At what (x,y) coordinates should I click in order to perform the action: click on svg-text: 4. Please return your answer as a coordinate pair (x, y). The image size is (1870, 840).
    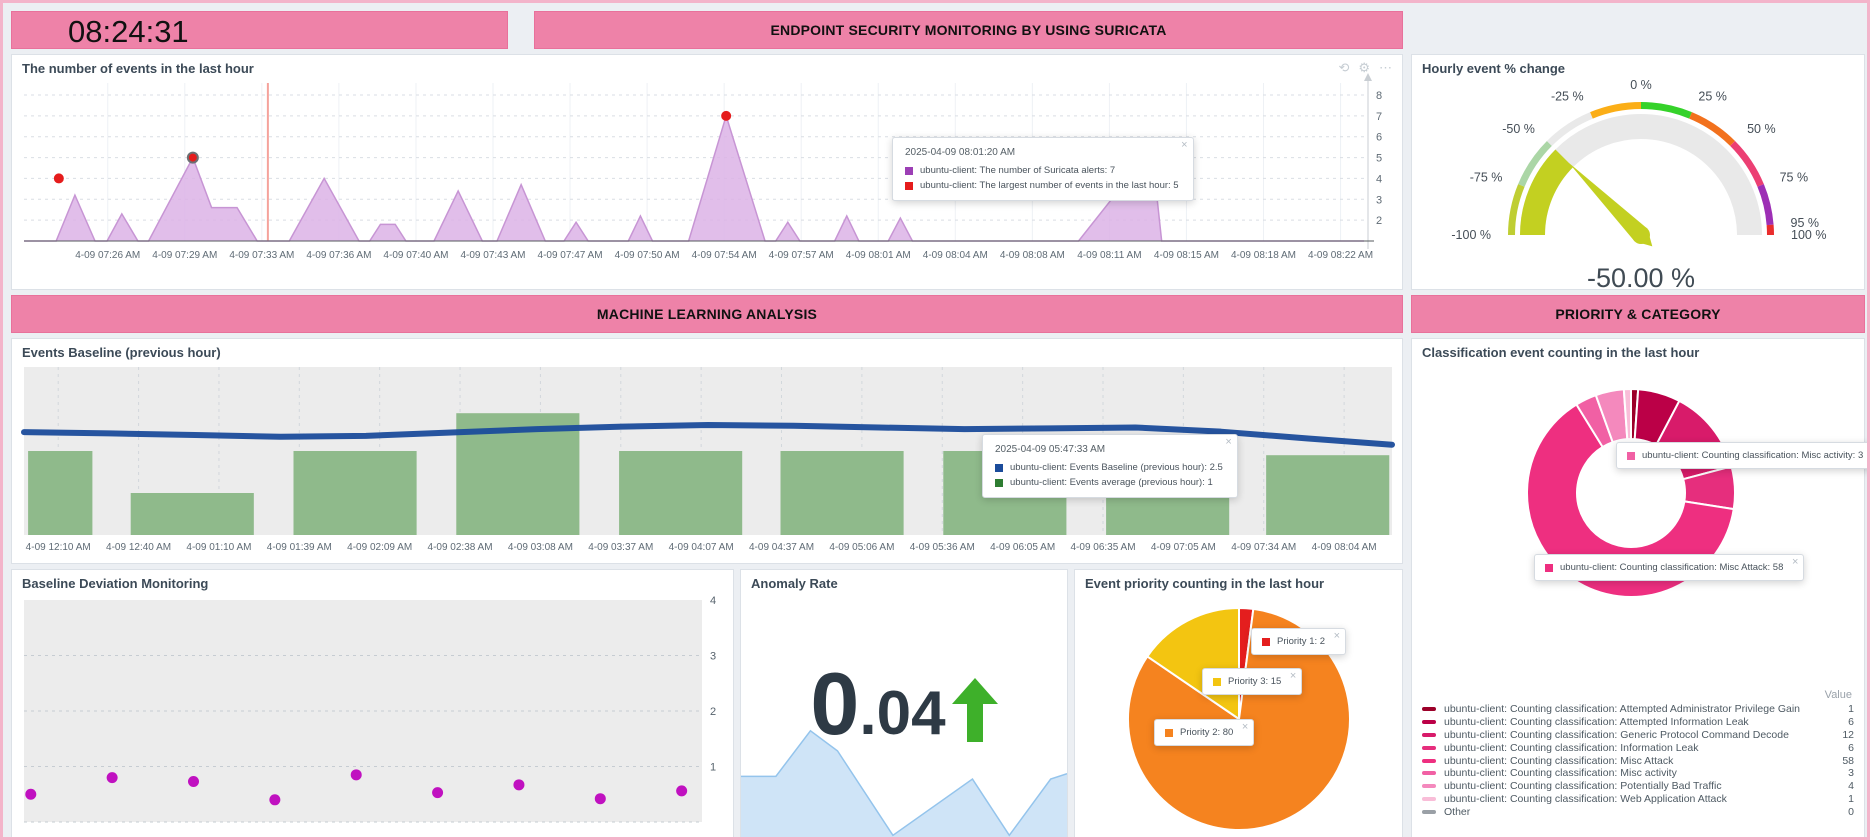
    Looking at the image, I should click on (1379, 179).